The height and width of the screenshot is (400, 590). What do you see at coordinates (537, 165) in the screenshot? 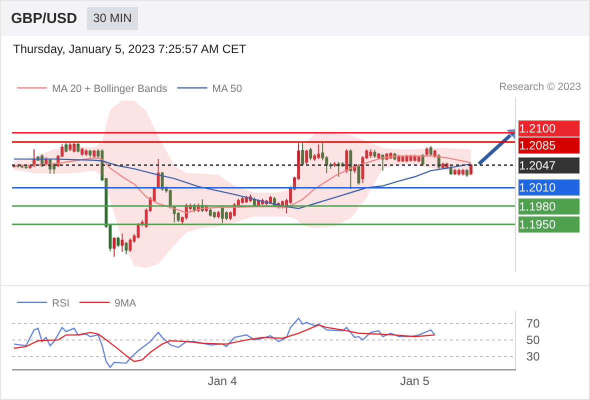
I see `ref-line-label: 1.2047` at bounding box center [537, 165].